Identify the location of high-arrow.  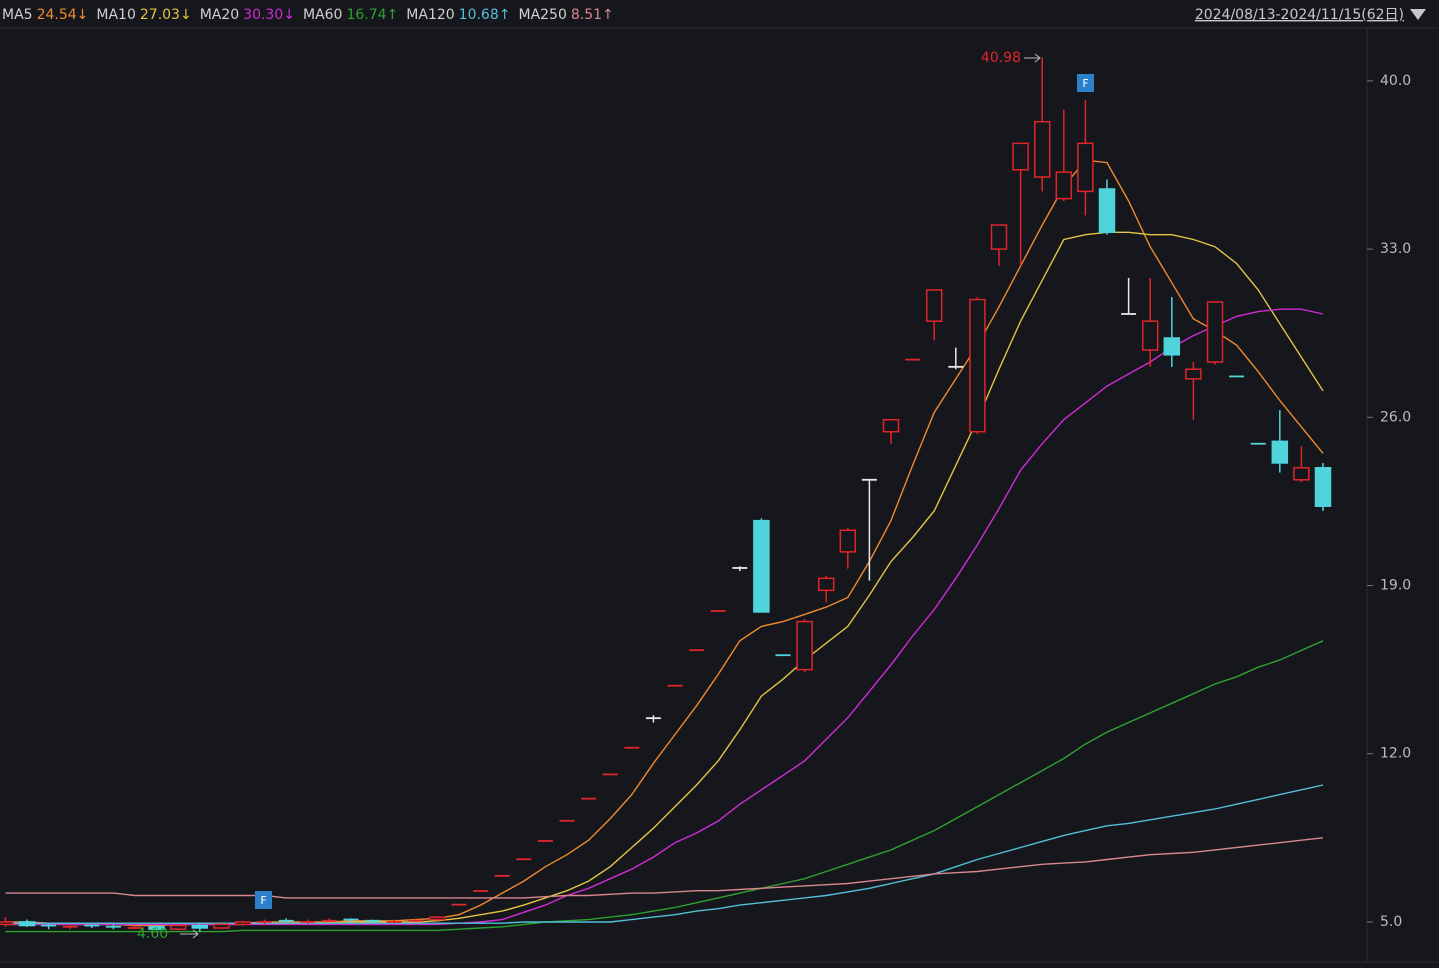
(1032, 58).